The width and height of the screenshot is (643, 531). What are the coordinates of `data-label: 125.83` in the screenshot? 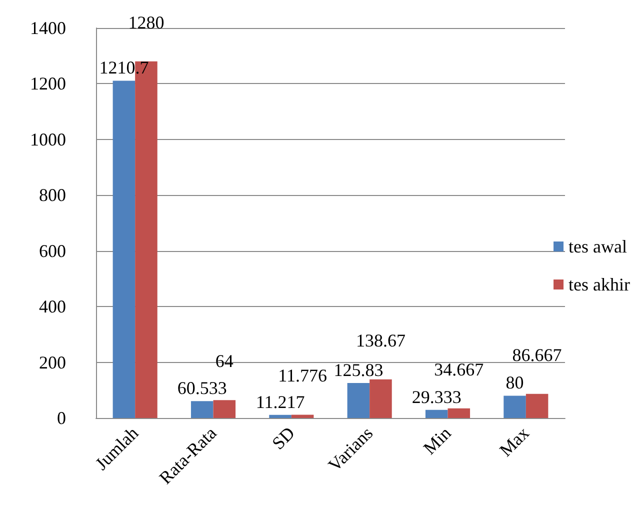 It's located at (359, 370).